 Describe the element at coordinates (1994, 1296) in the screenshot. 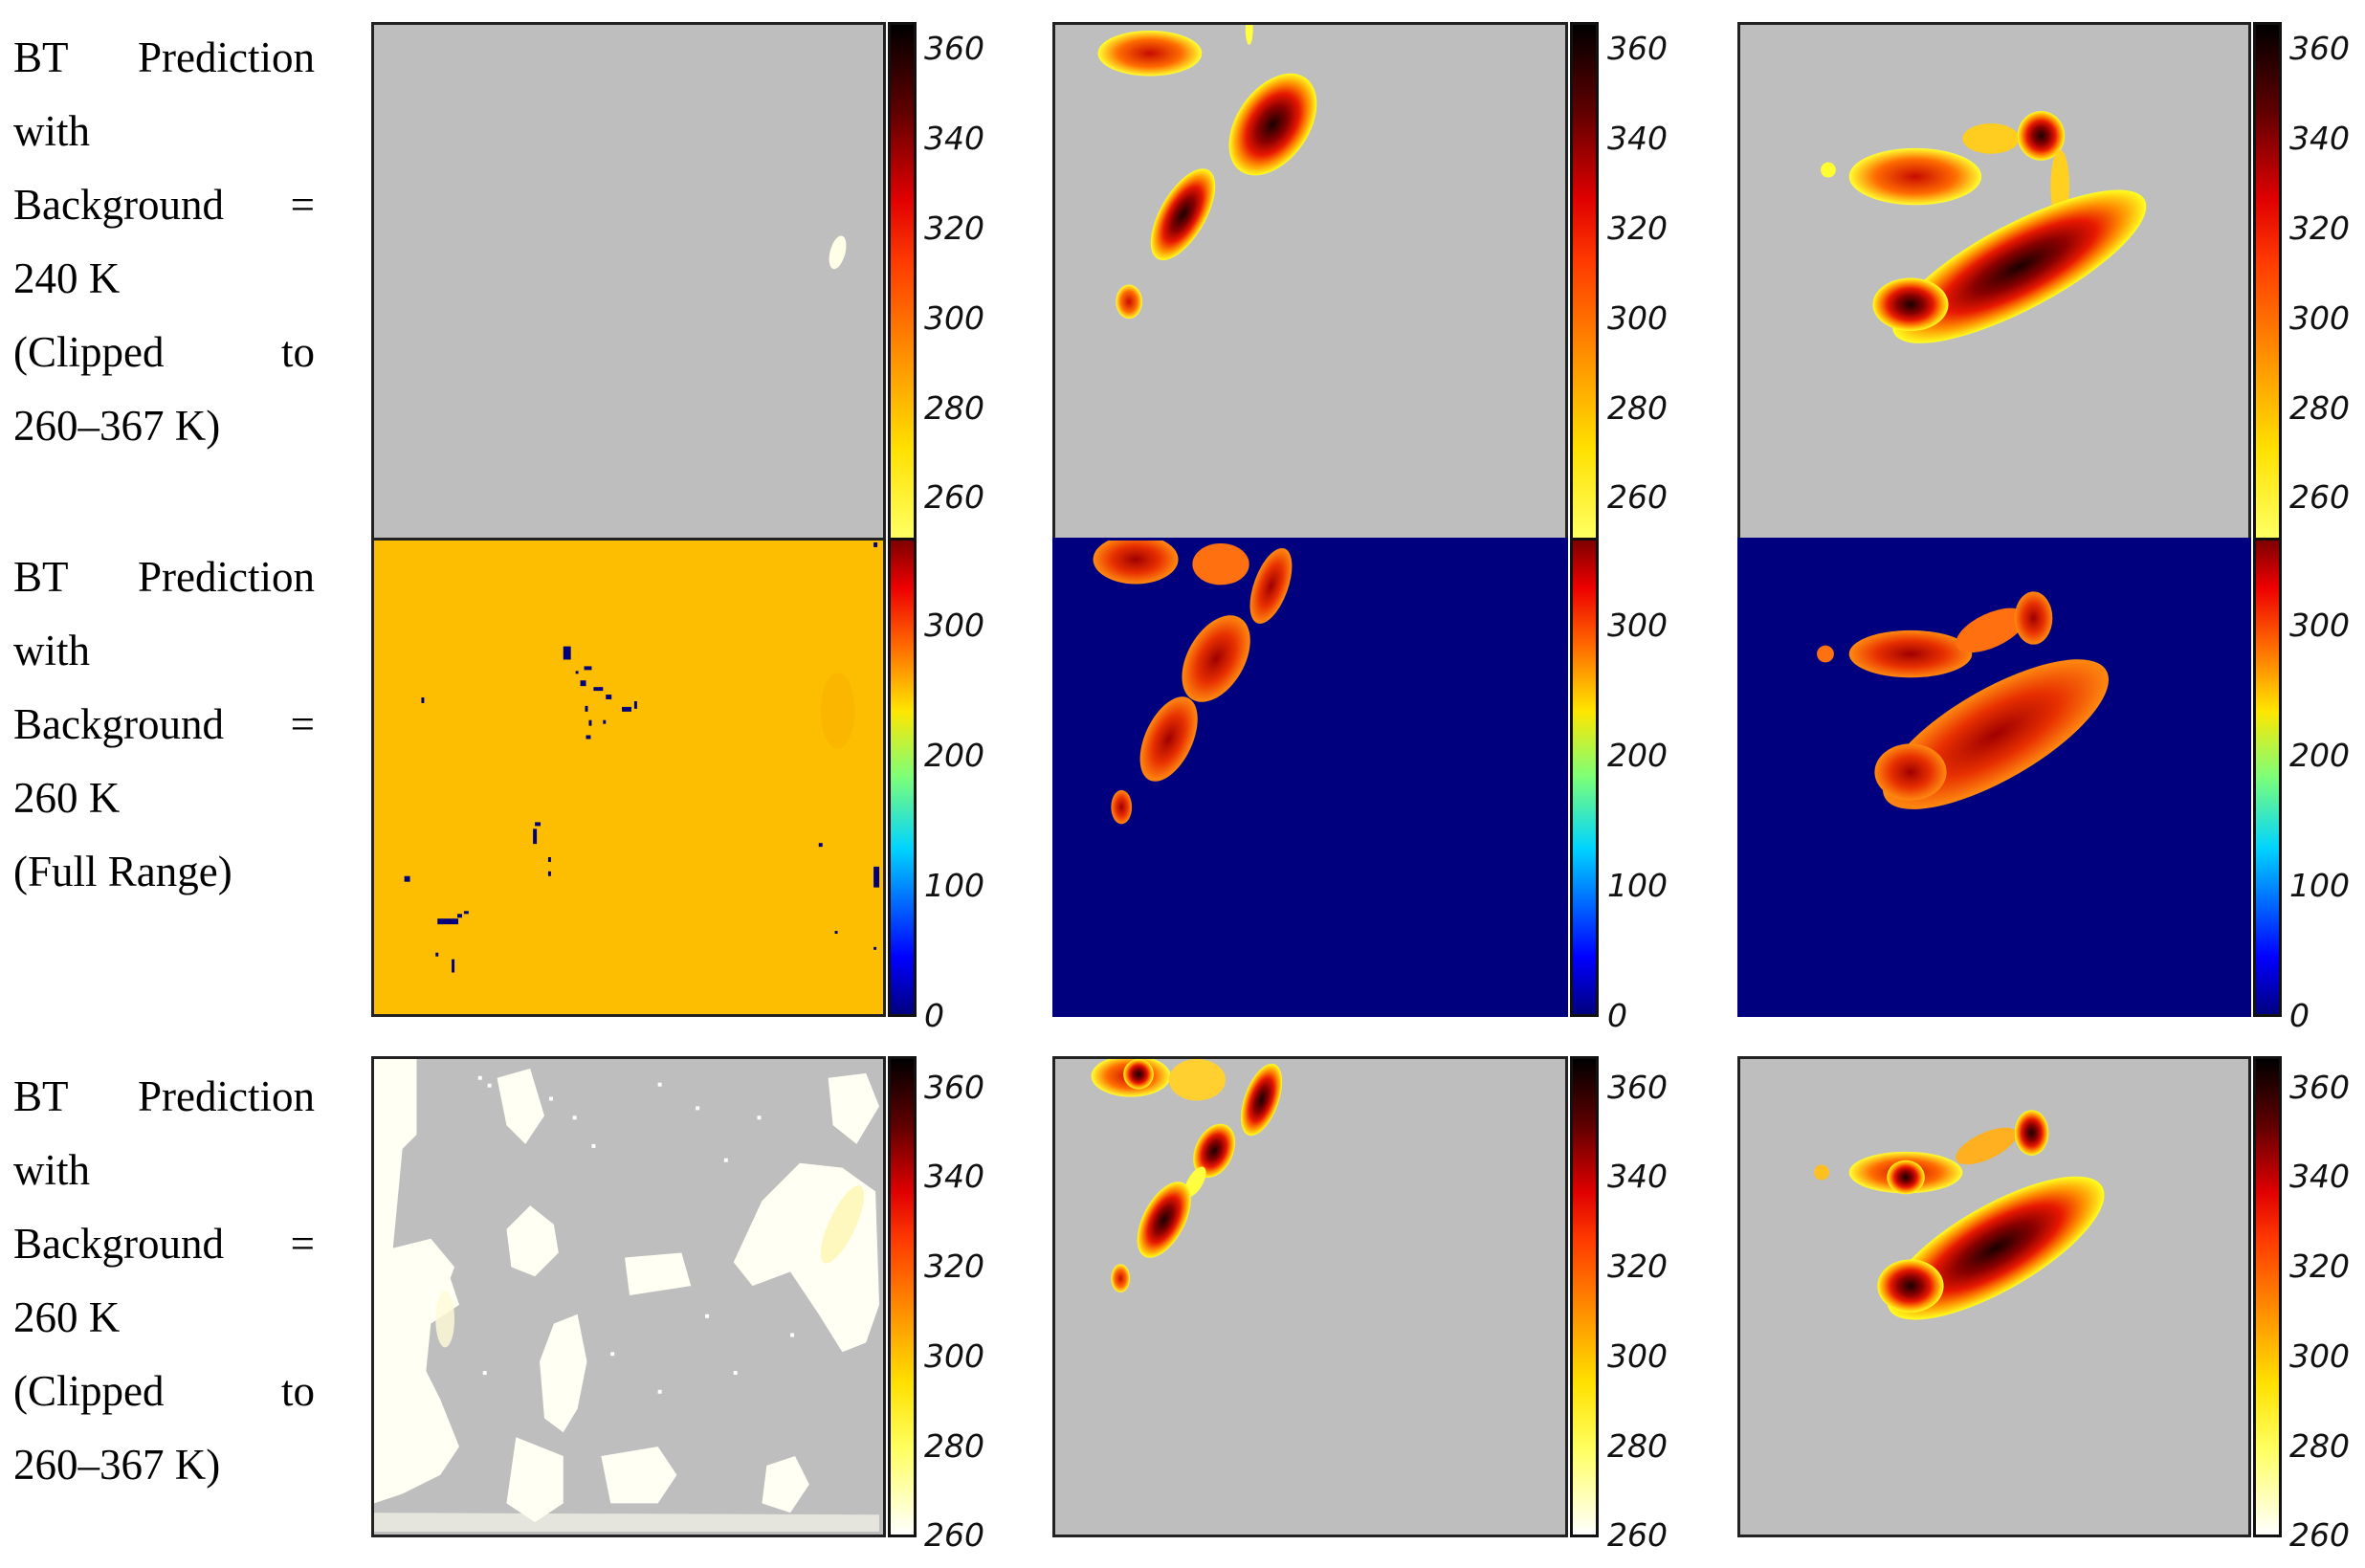

I see `heatmap-r3c3` at that location.